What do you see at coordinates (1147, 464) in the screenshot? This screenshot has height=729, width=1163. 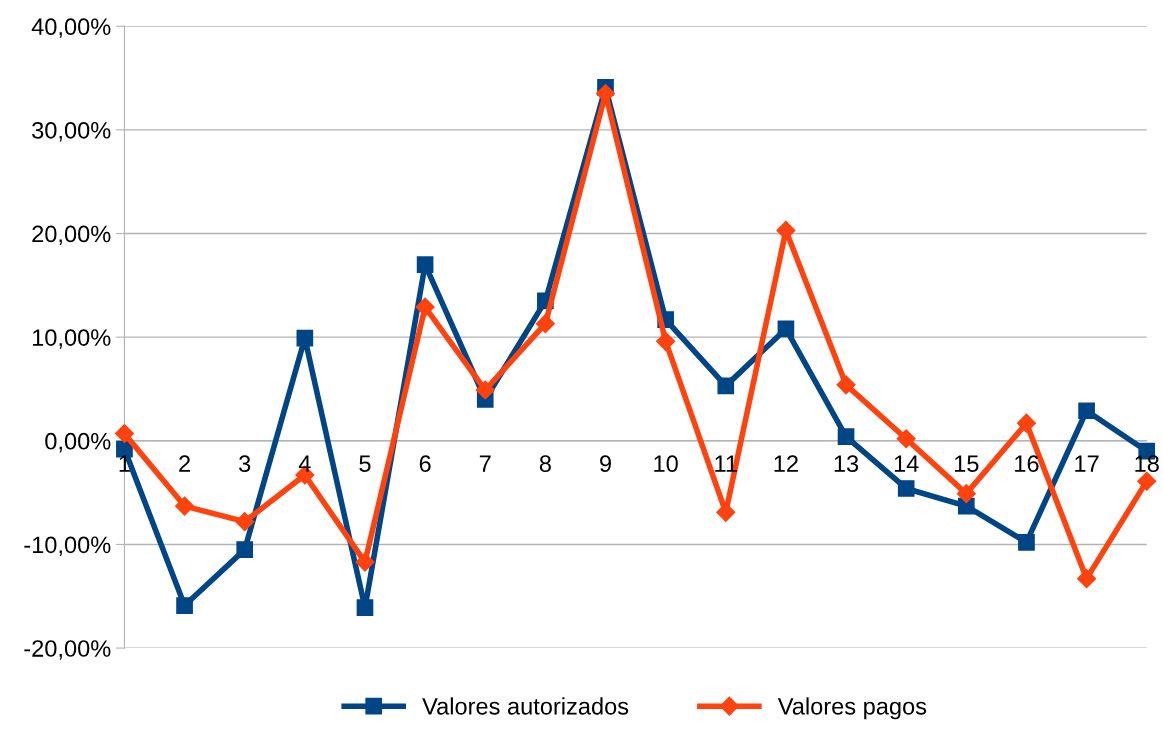 I see `x-tick-label: 18` at bounding box center [1147, 464].